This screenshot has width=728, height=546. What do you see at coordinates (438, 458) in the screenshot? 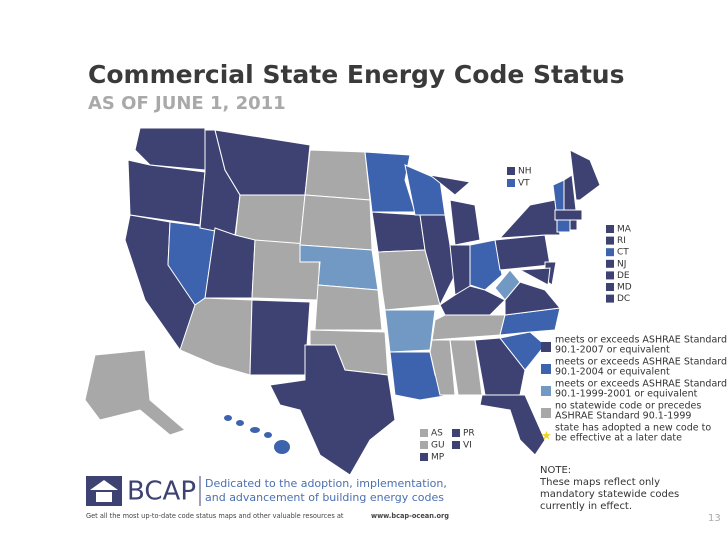
I see `state-label: MP` at bounding box center [438, 458].